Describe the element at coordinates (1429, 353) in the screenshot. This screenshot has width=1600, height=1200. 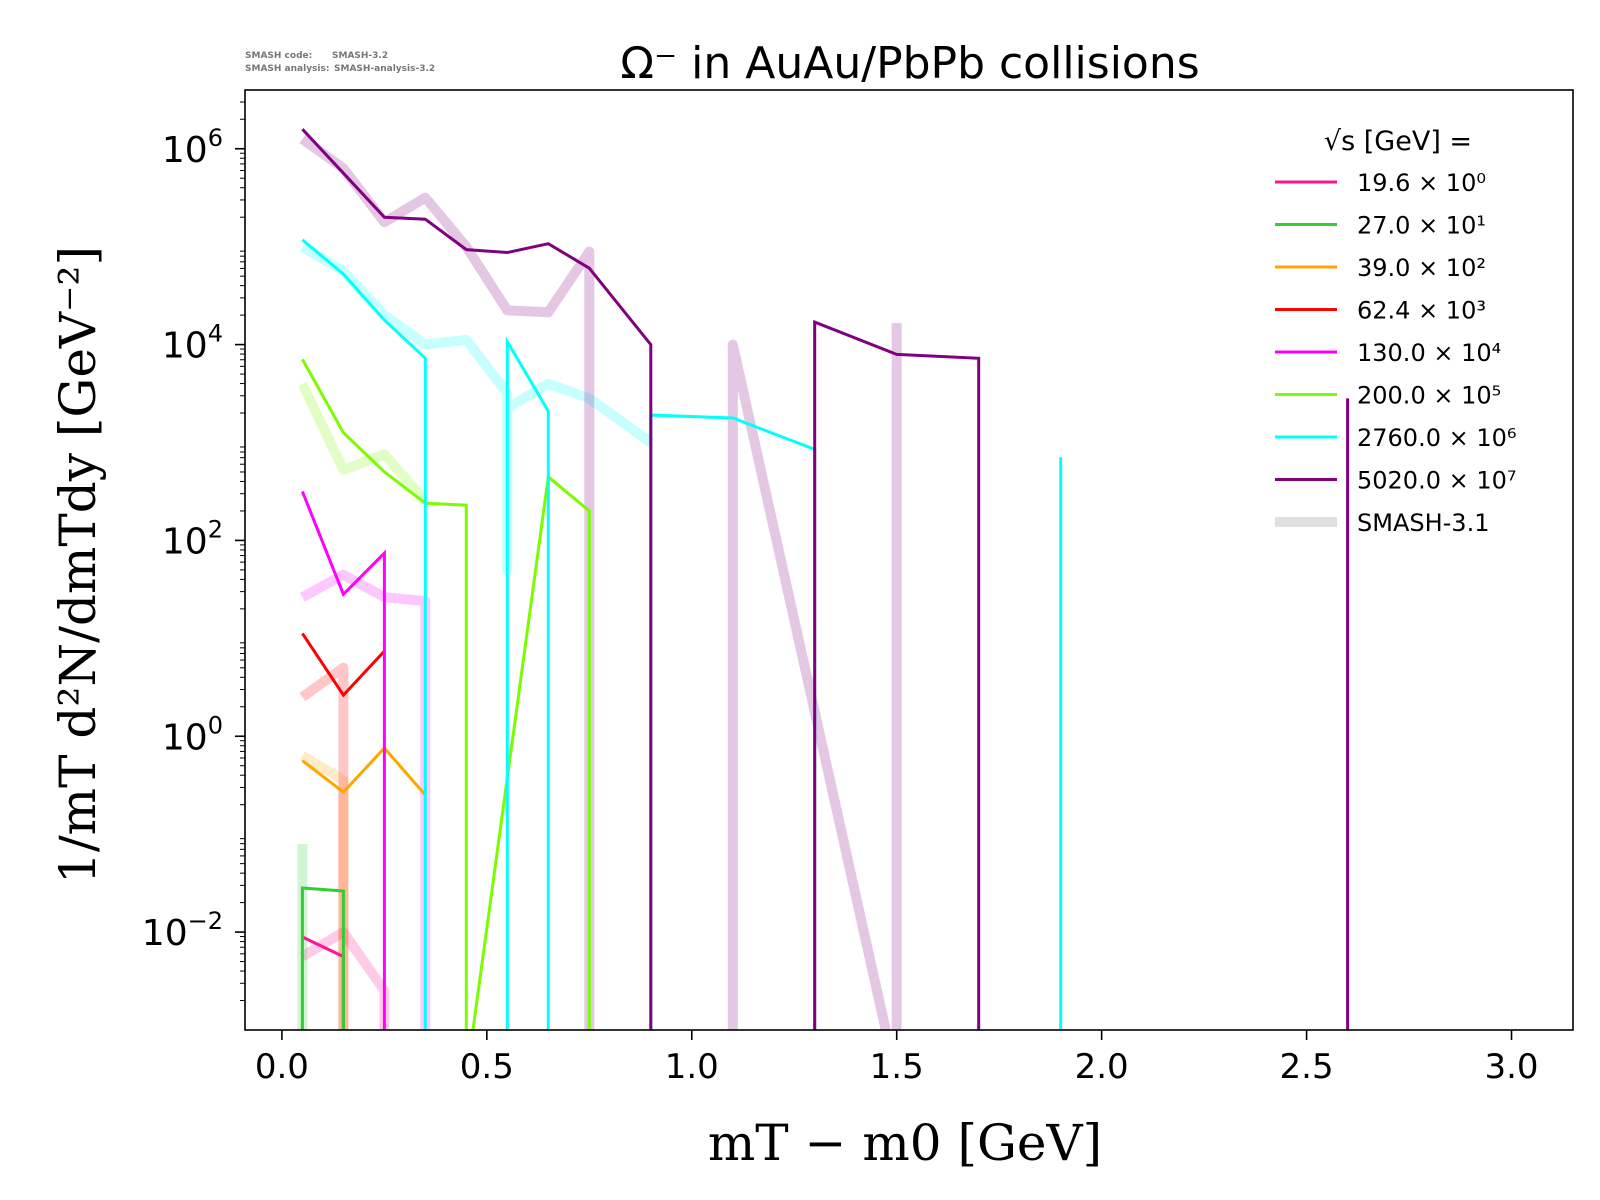
I see `legend-entry-4: 130.0 × 10⁴` at that location.